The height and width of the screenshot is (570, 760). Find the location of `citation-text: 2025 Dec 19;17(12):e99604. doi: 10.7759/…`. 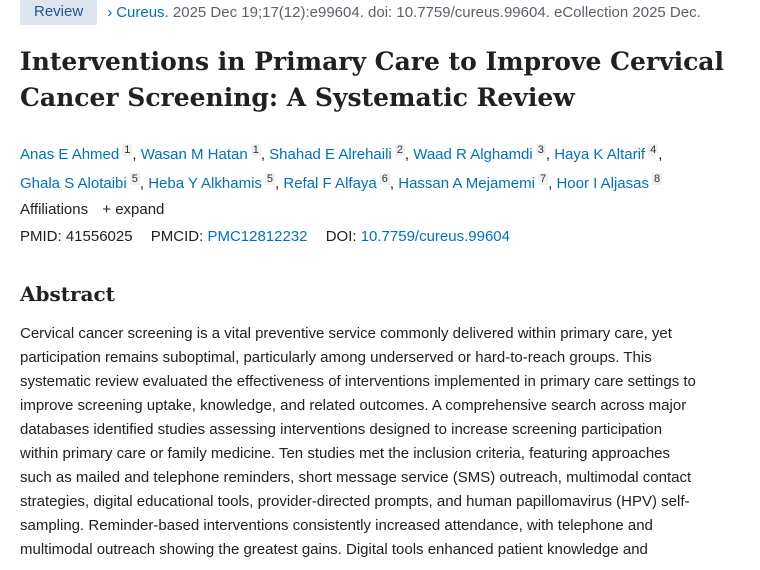

citation-text: 2025 Dec 19;17(12):e99604. doi: 10.7759/… is located at coordinates (434, 12).